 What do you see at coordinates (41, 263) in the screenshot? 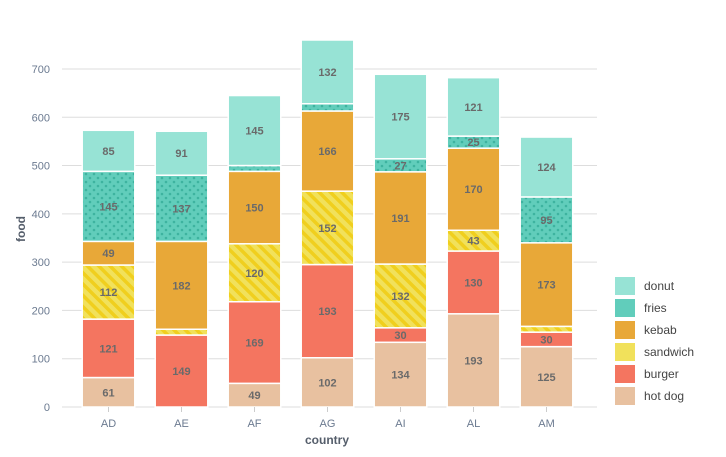
I see `y-tick-label: 300` at bounding box center [41, 263].